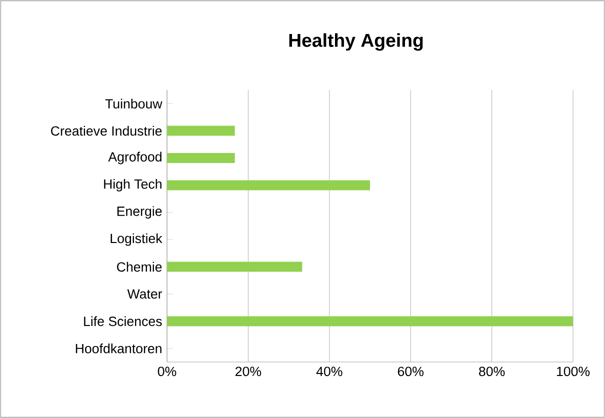 This screenshot has width=605, height=418. Describe the element at coordinates (139, 212) in the screenshot. I see `y-tick-label: Energie` at that location.